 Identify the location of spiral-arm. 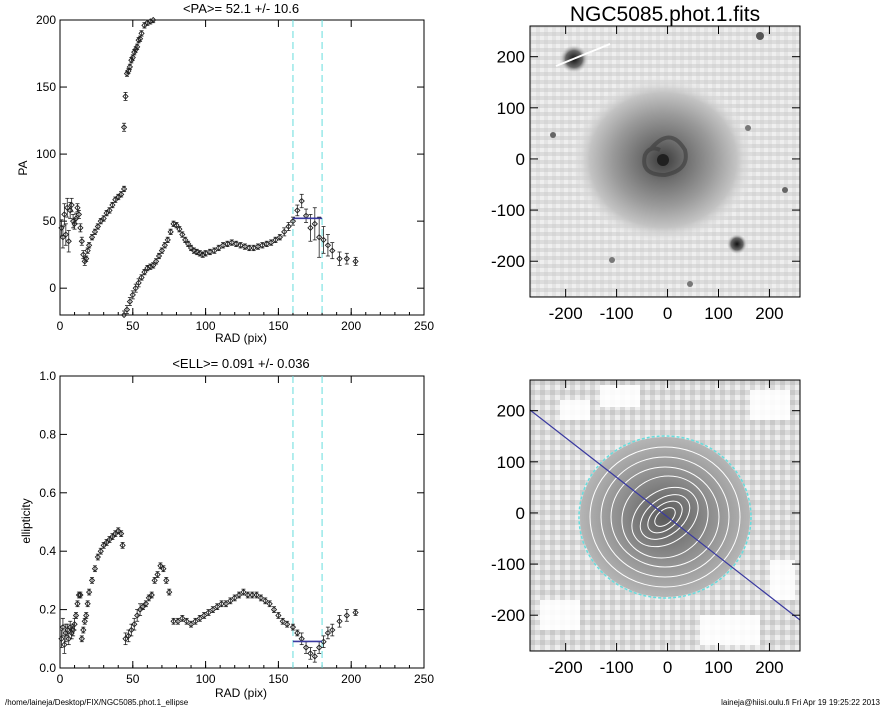
(665, 156).